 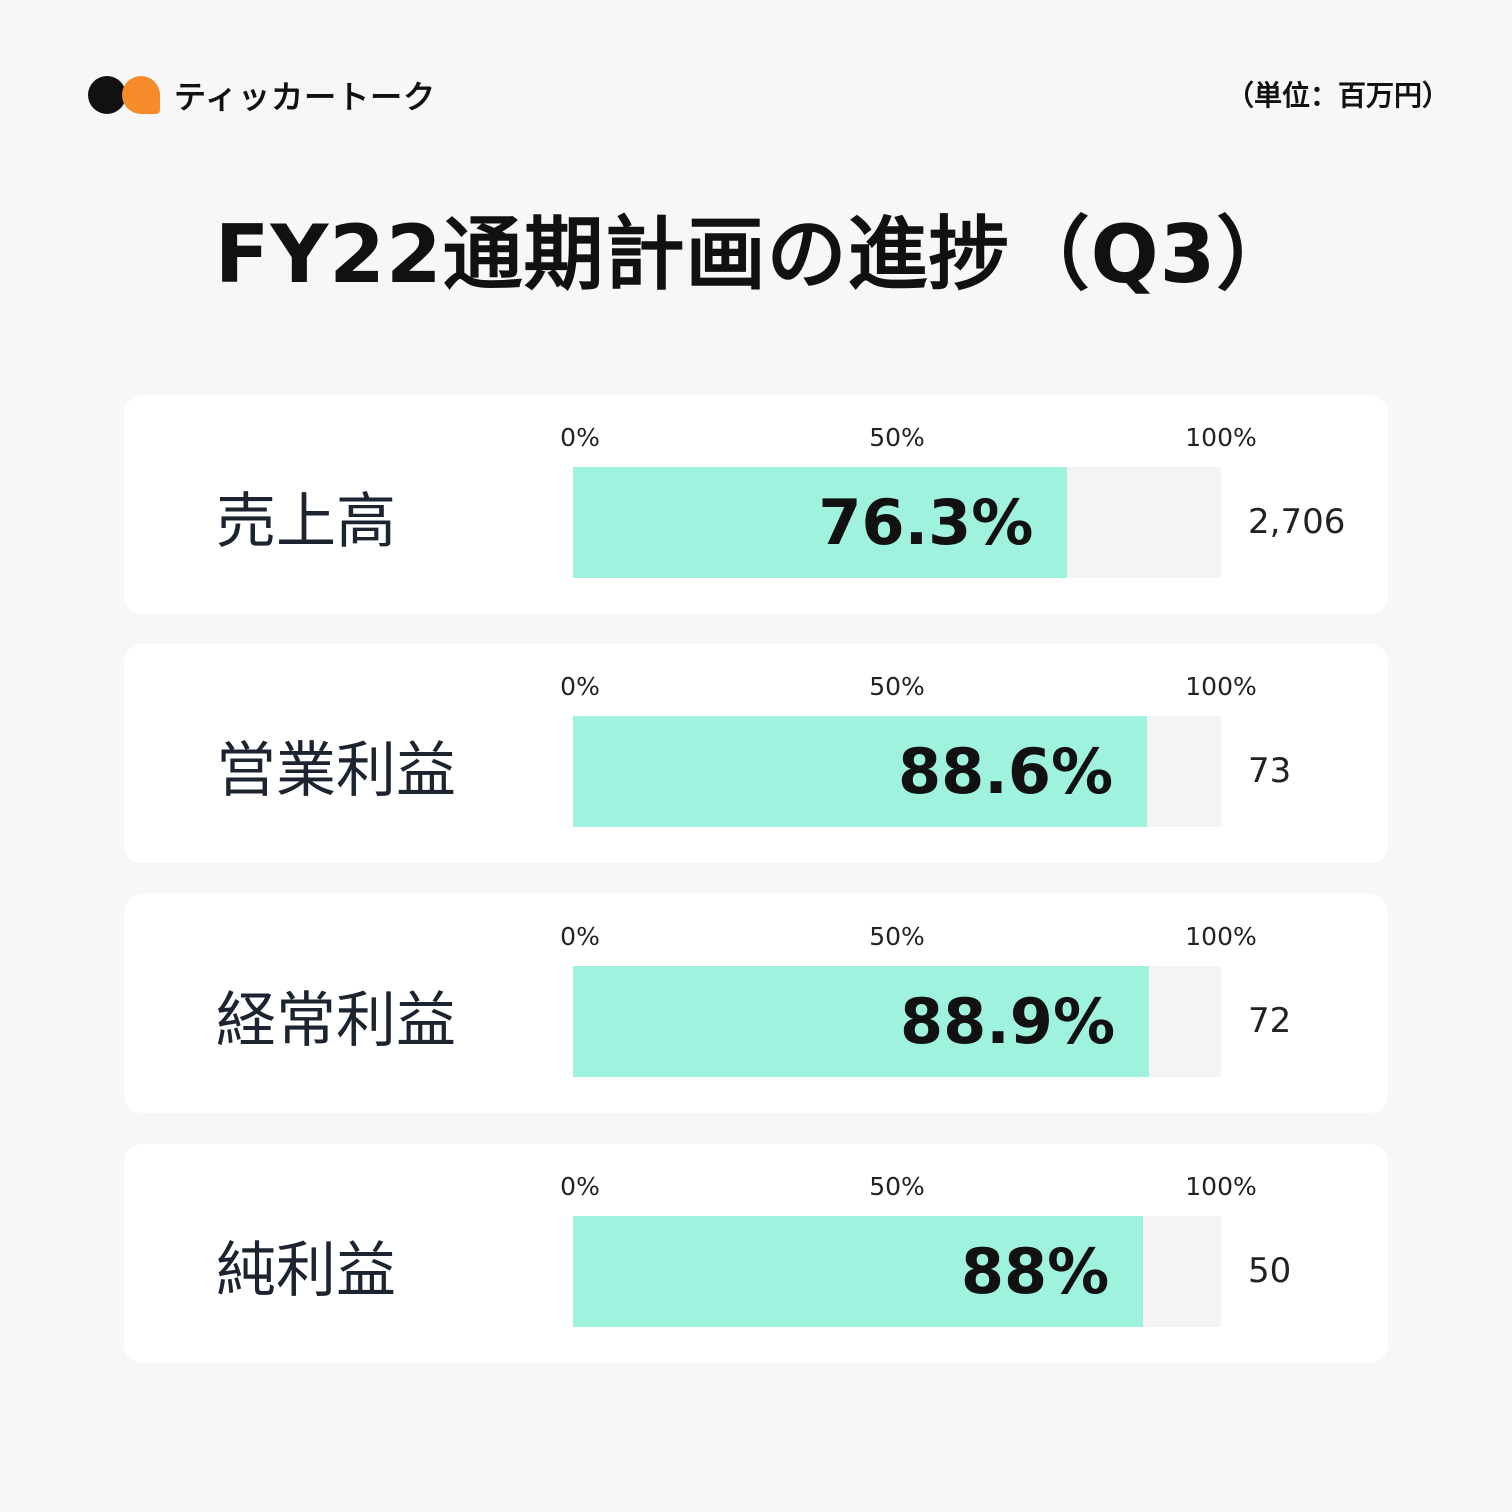 I want to click on data-label: 88%, so click(x=1035, y=1271).